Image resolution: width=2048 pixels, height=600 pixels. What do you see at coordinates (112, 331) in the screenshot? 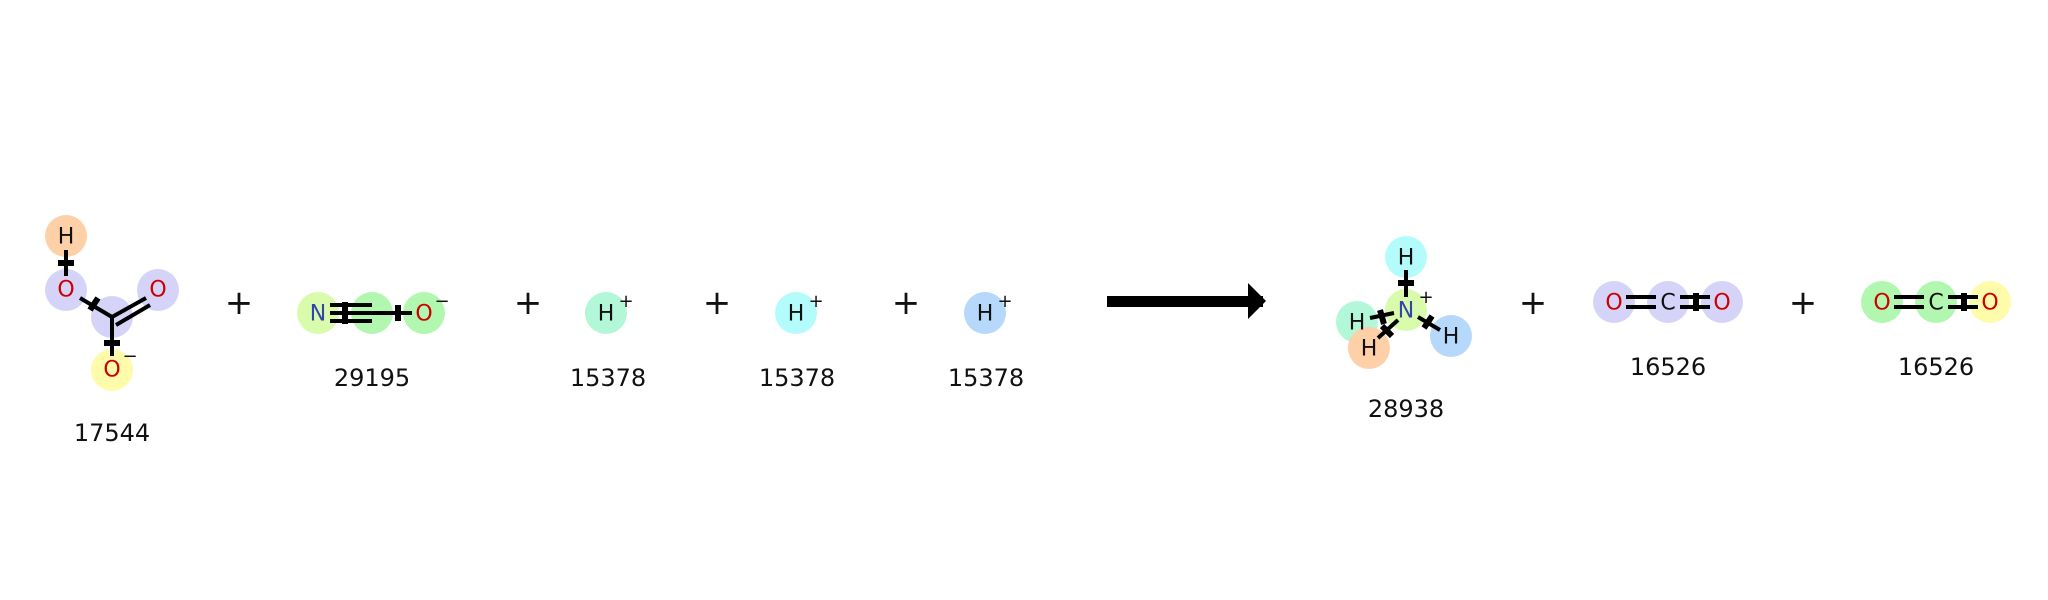
I see `molecule-17544: H O O O − 17544` at bounding box center [112, 331].